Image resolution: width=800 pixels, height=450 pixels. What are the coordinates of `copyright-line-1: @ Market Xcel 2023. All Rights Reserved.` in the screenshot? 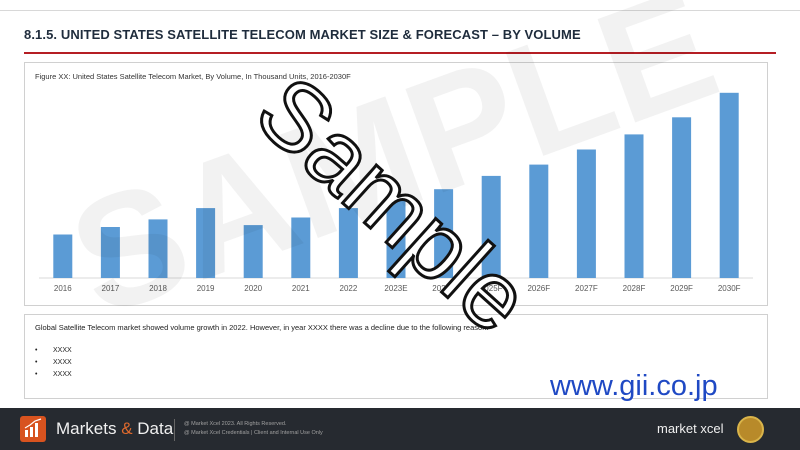 It's located at (235, 424).